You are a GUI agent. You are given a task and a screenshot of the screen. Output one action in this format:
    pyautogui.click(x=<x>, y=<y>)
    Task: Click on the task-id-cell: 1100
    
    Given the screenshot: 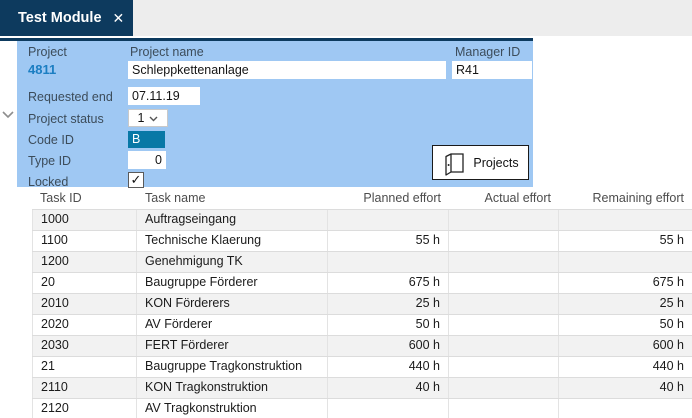 What is the action you would take?
    pyautogui.click(x=84, y=241)
    